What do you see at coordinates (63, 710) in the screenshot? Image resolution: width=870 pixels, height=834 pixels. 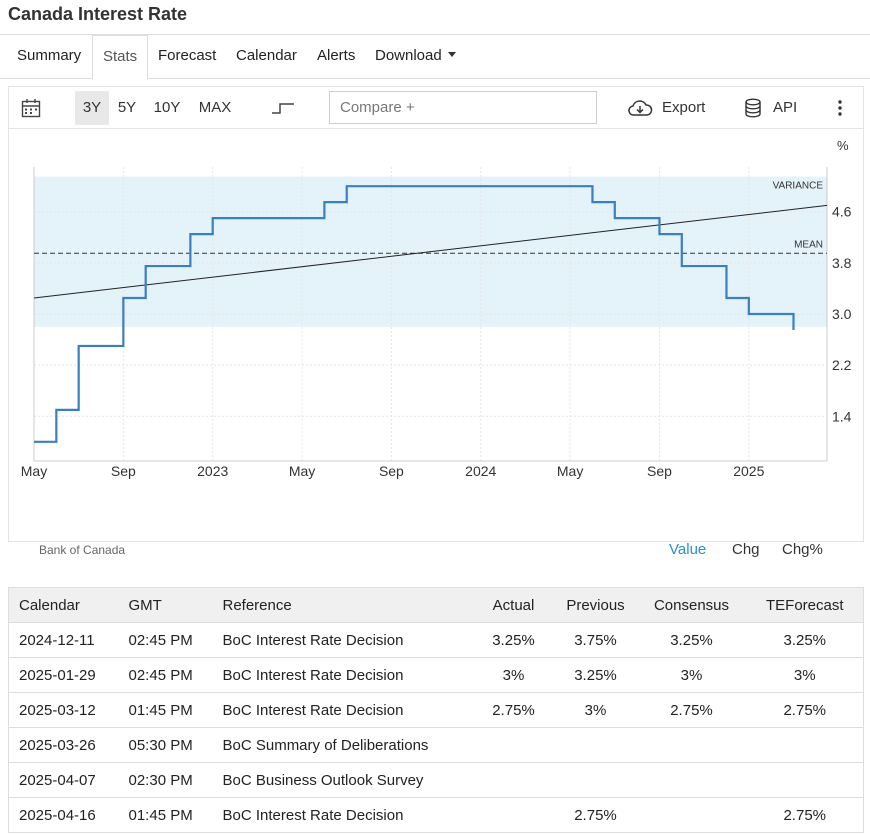 I see `cell-date: 2025-03-12` at bounding box center [63, 710].